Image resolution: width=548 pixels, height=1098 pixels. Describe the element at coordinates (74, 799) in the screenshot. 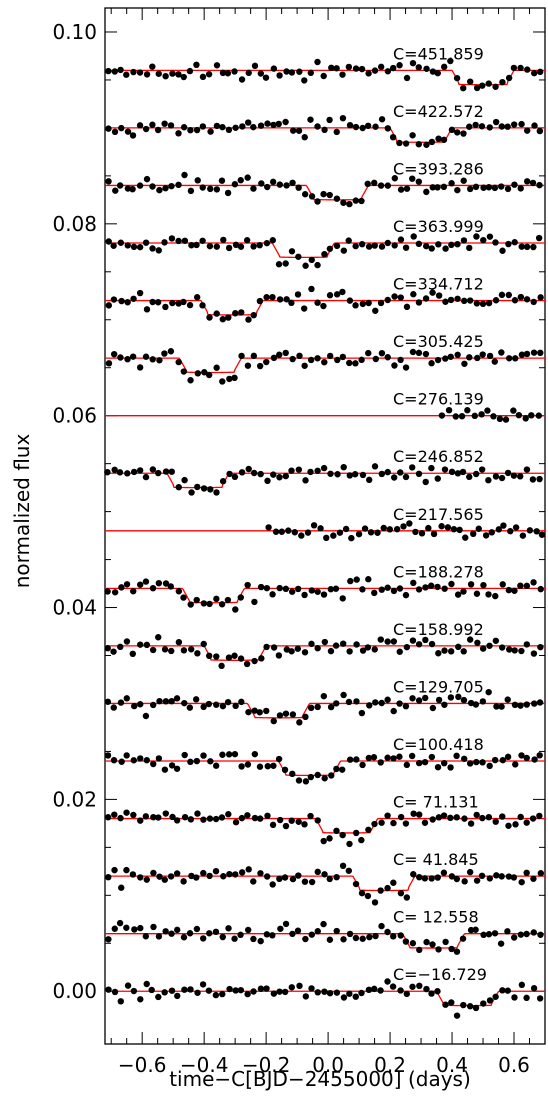

I see `y-tick-label: 0.02` at that location.